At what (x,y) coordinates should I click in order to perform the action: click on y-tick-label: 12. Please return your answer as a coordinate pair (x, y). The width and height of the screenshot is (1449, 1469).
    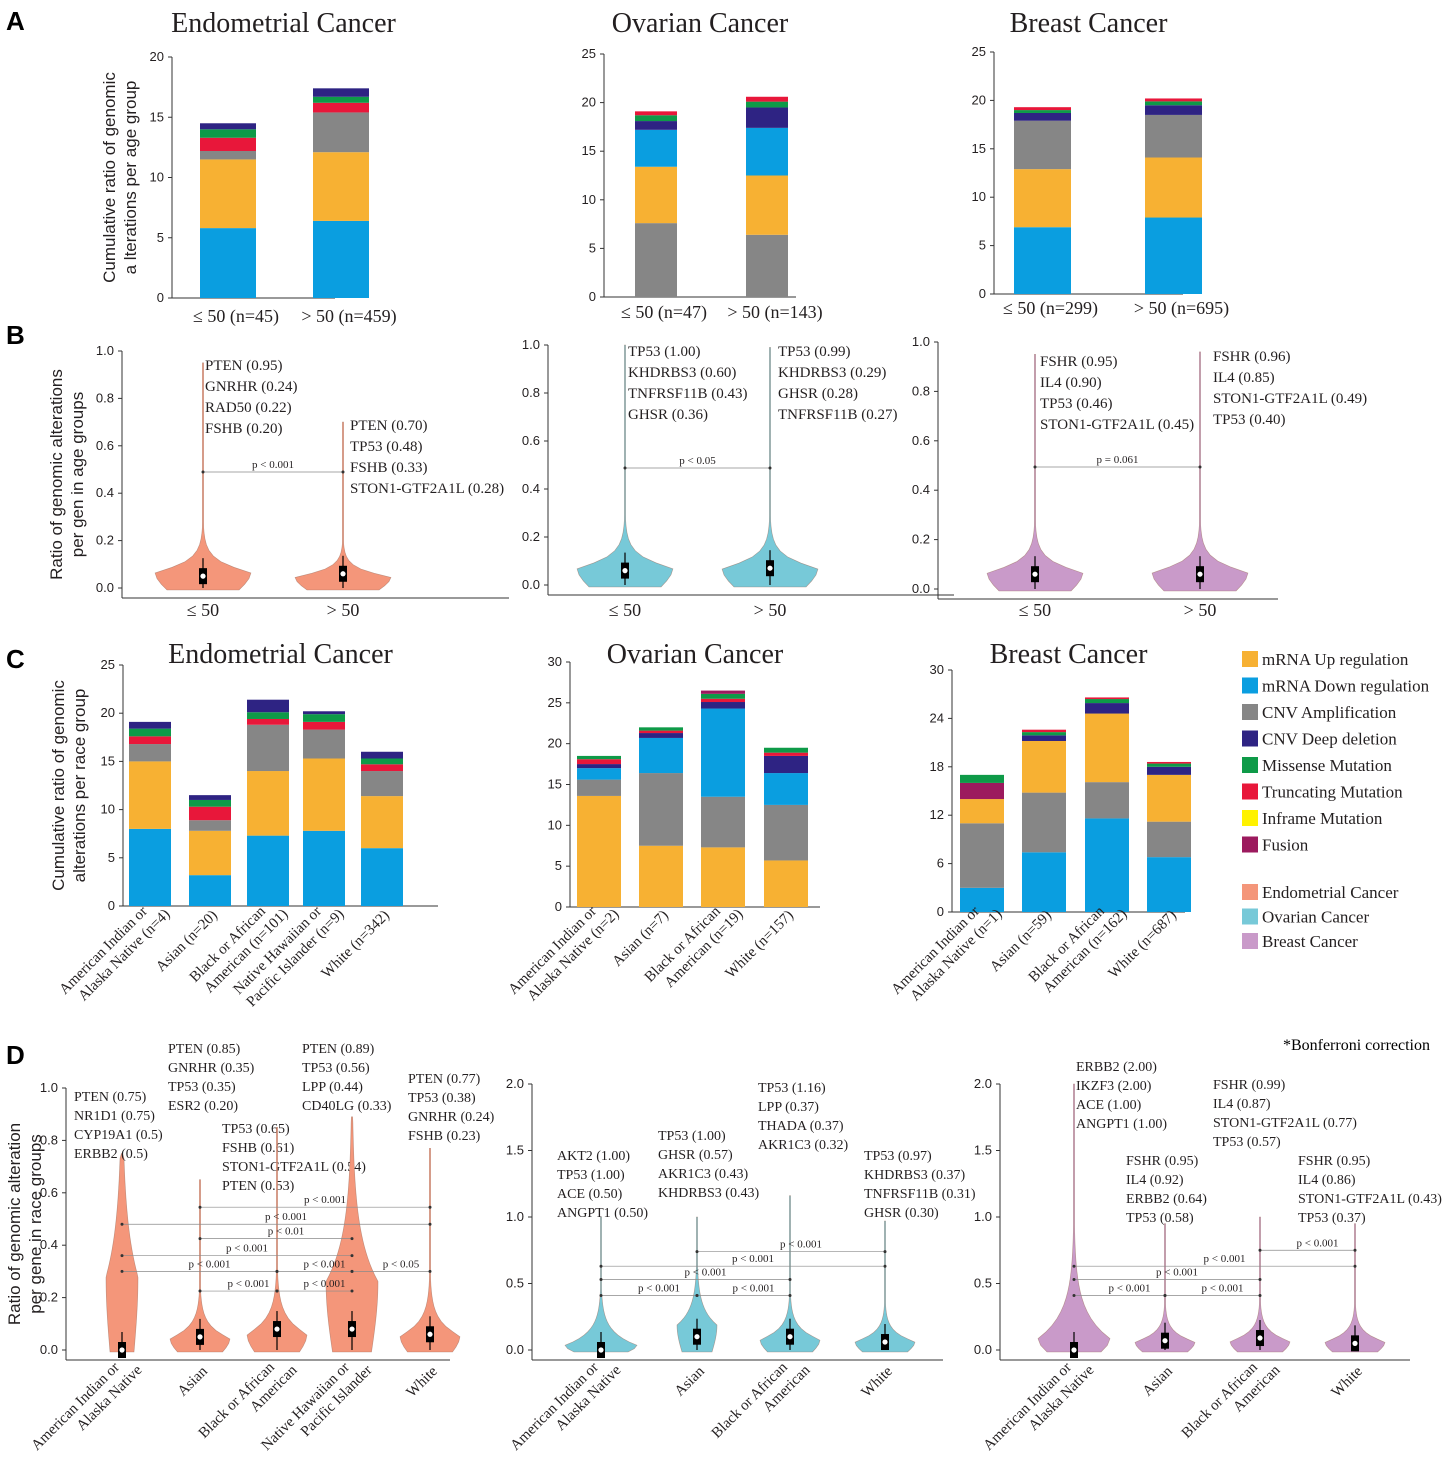
    Looking at the image, I should click on (937, 814).